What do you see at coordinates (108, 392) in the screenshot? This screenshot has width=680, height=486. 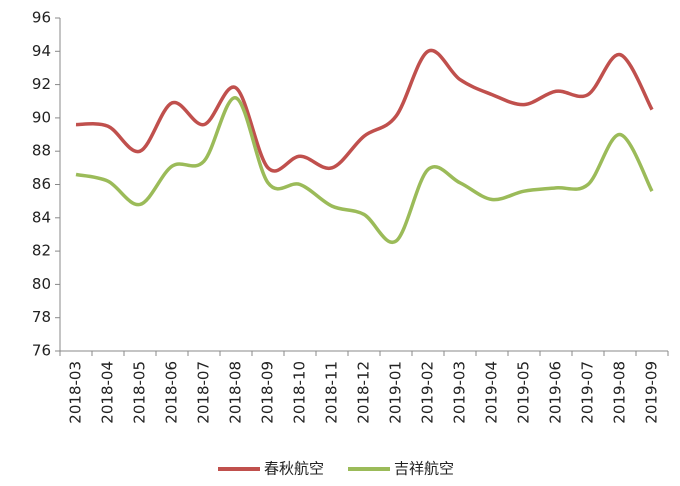 I see `x-tick-label: 2018-04` at bounding box center [108, 392].